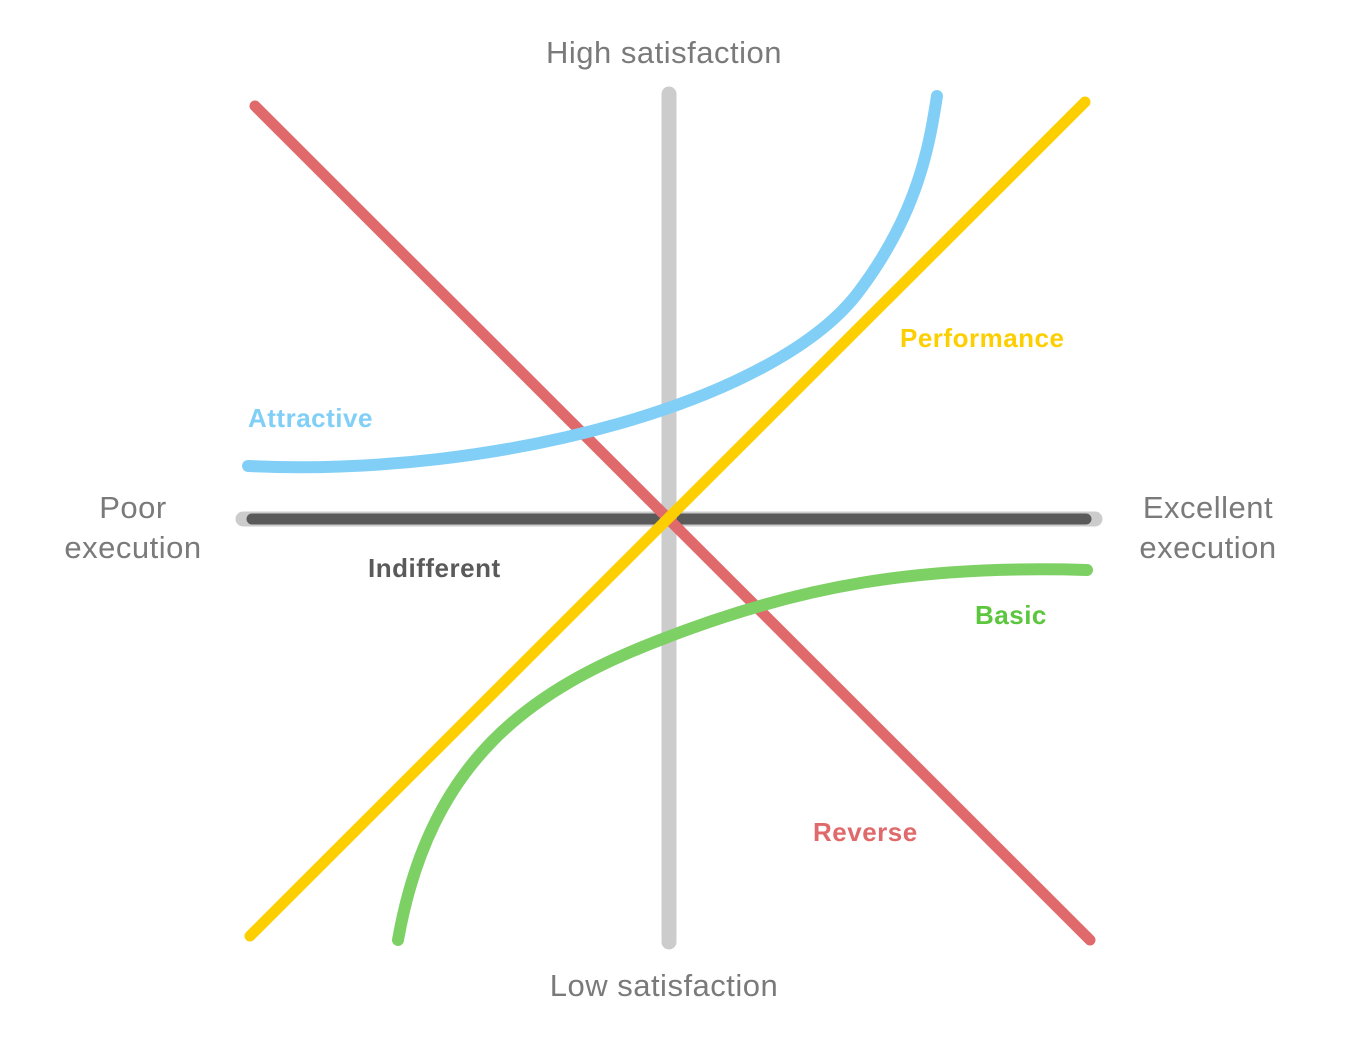 This screenshot has width=1354, height=1047. I want to click on low-satisfaction-label: Low satisfaction, so click(664, 985).